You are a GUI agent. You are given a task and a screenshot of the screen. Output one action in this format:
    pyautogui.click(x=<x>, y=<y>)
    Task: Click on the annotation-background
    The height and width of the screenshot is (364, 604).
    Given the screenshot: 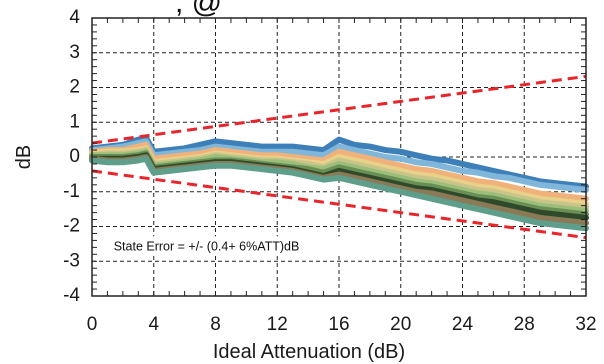 What is the action you would take?
    pyautogui.click(x=228, y=245)
    